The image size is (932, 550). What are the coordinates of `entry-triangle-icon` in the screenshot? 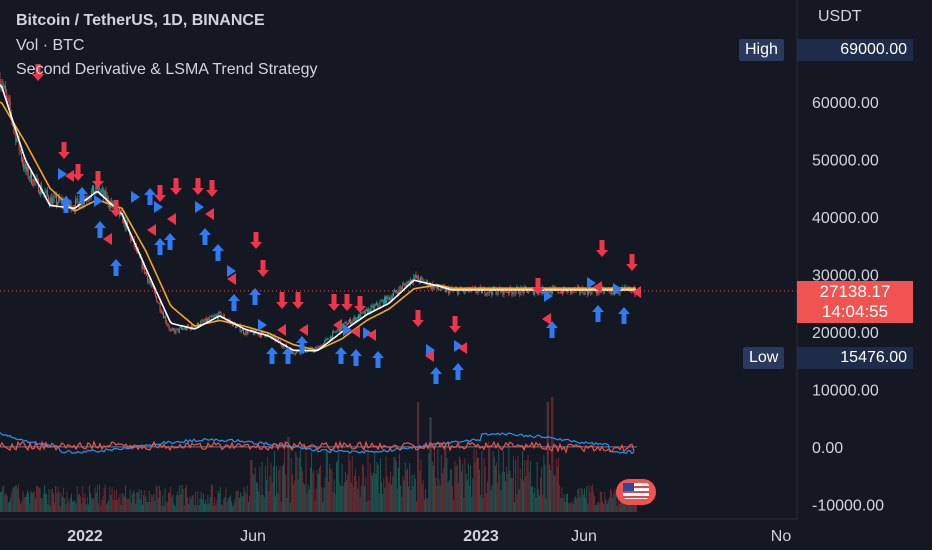 It's located at (591, 283).